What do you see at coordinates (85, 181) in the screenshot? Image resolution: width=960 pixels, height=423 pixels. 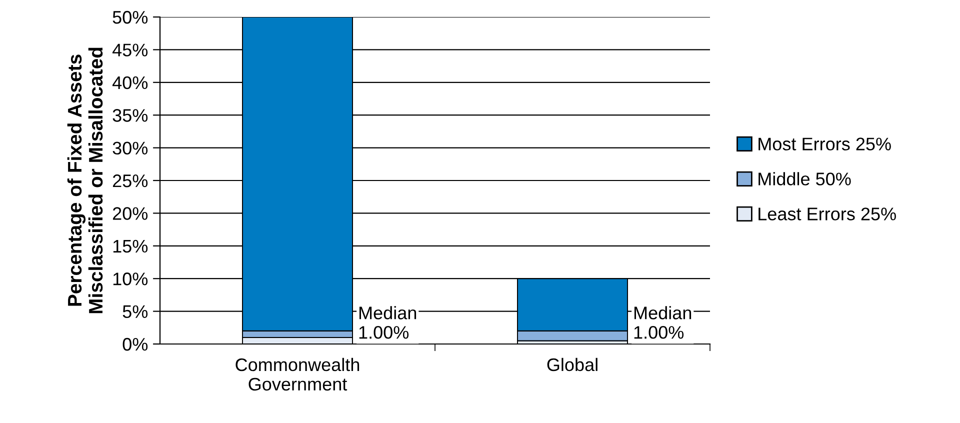 I see `y-axis-title: Percentage of Fixed Assets Misclassified or Misallocated` at bounding box center [85, 181].